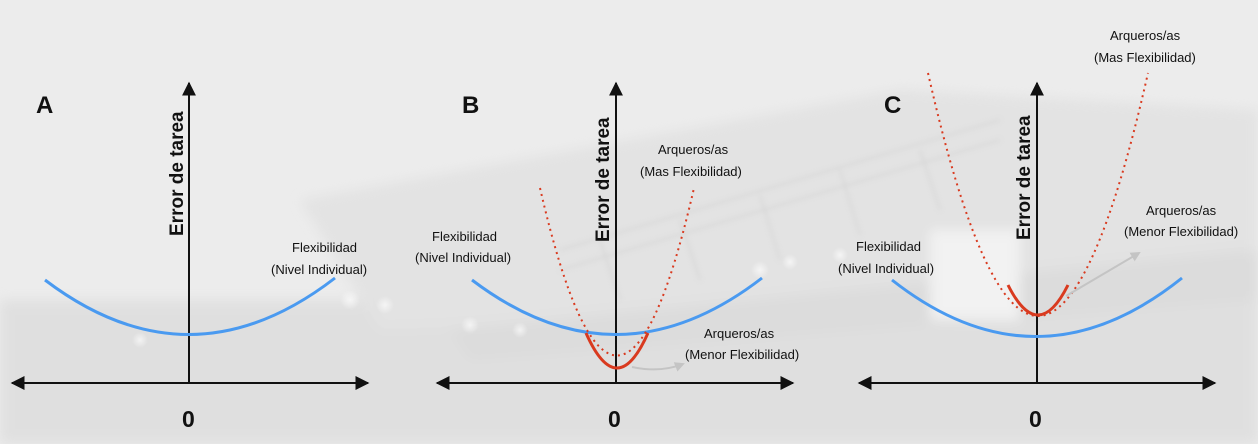 The height and width of the screenshot is (444, 1258). What do you see at coordinates (892, 105) in the screenshot?
I see `panel-letter: C` at bounding box center [892, 105].